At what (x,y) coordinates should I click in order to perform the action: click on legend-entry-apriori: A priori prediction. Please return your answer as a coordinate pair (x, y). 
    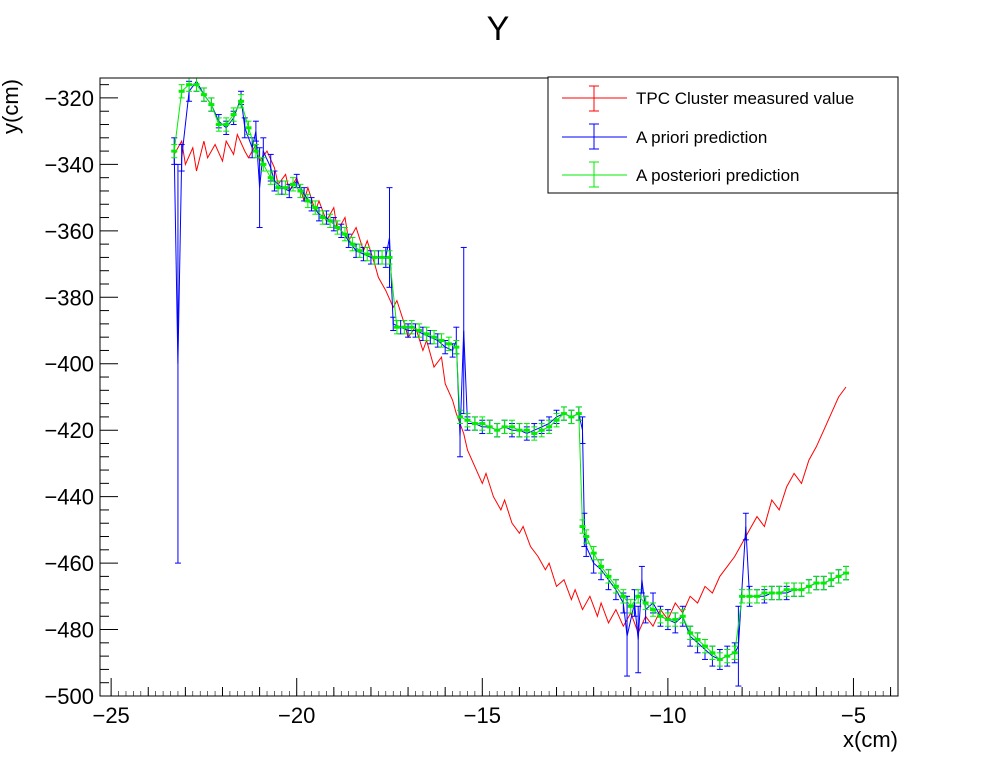
    Looking at the image, I should click on (664, 136).